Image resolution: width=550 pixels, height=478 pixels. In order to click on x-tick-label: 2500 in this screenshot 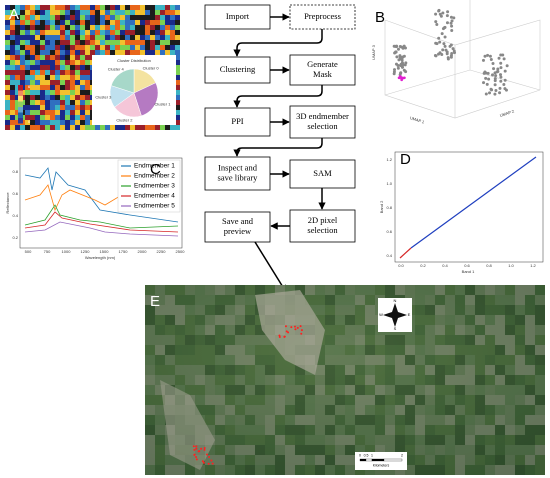, I will do `click(181, 251)`.